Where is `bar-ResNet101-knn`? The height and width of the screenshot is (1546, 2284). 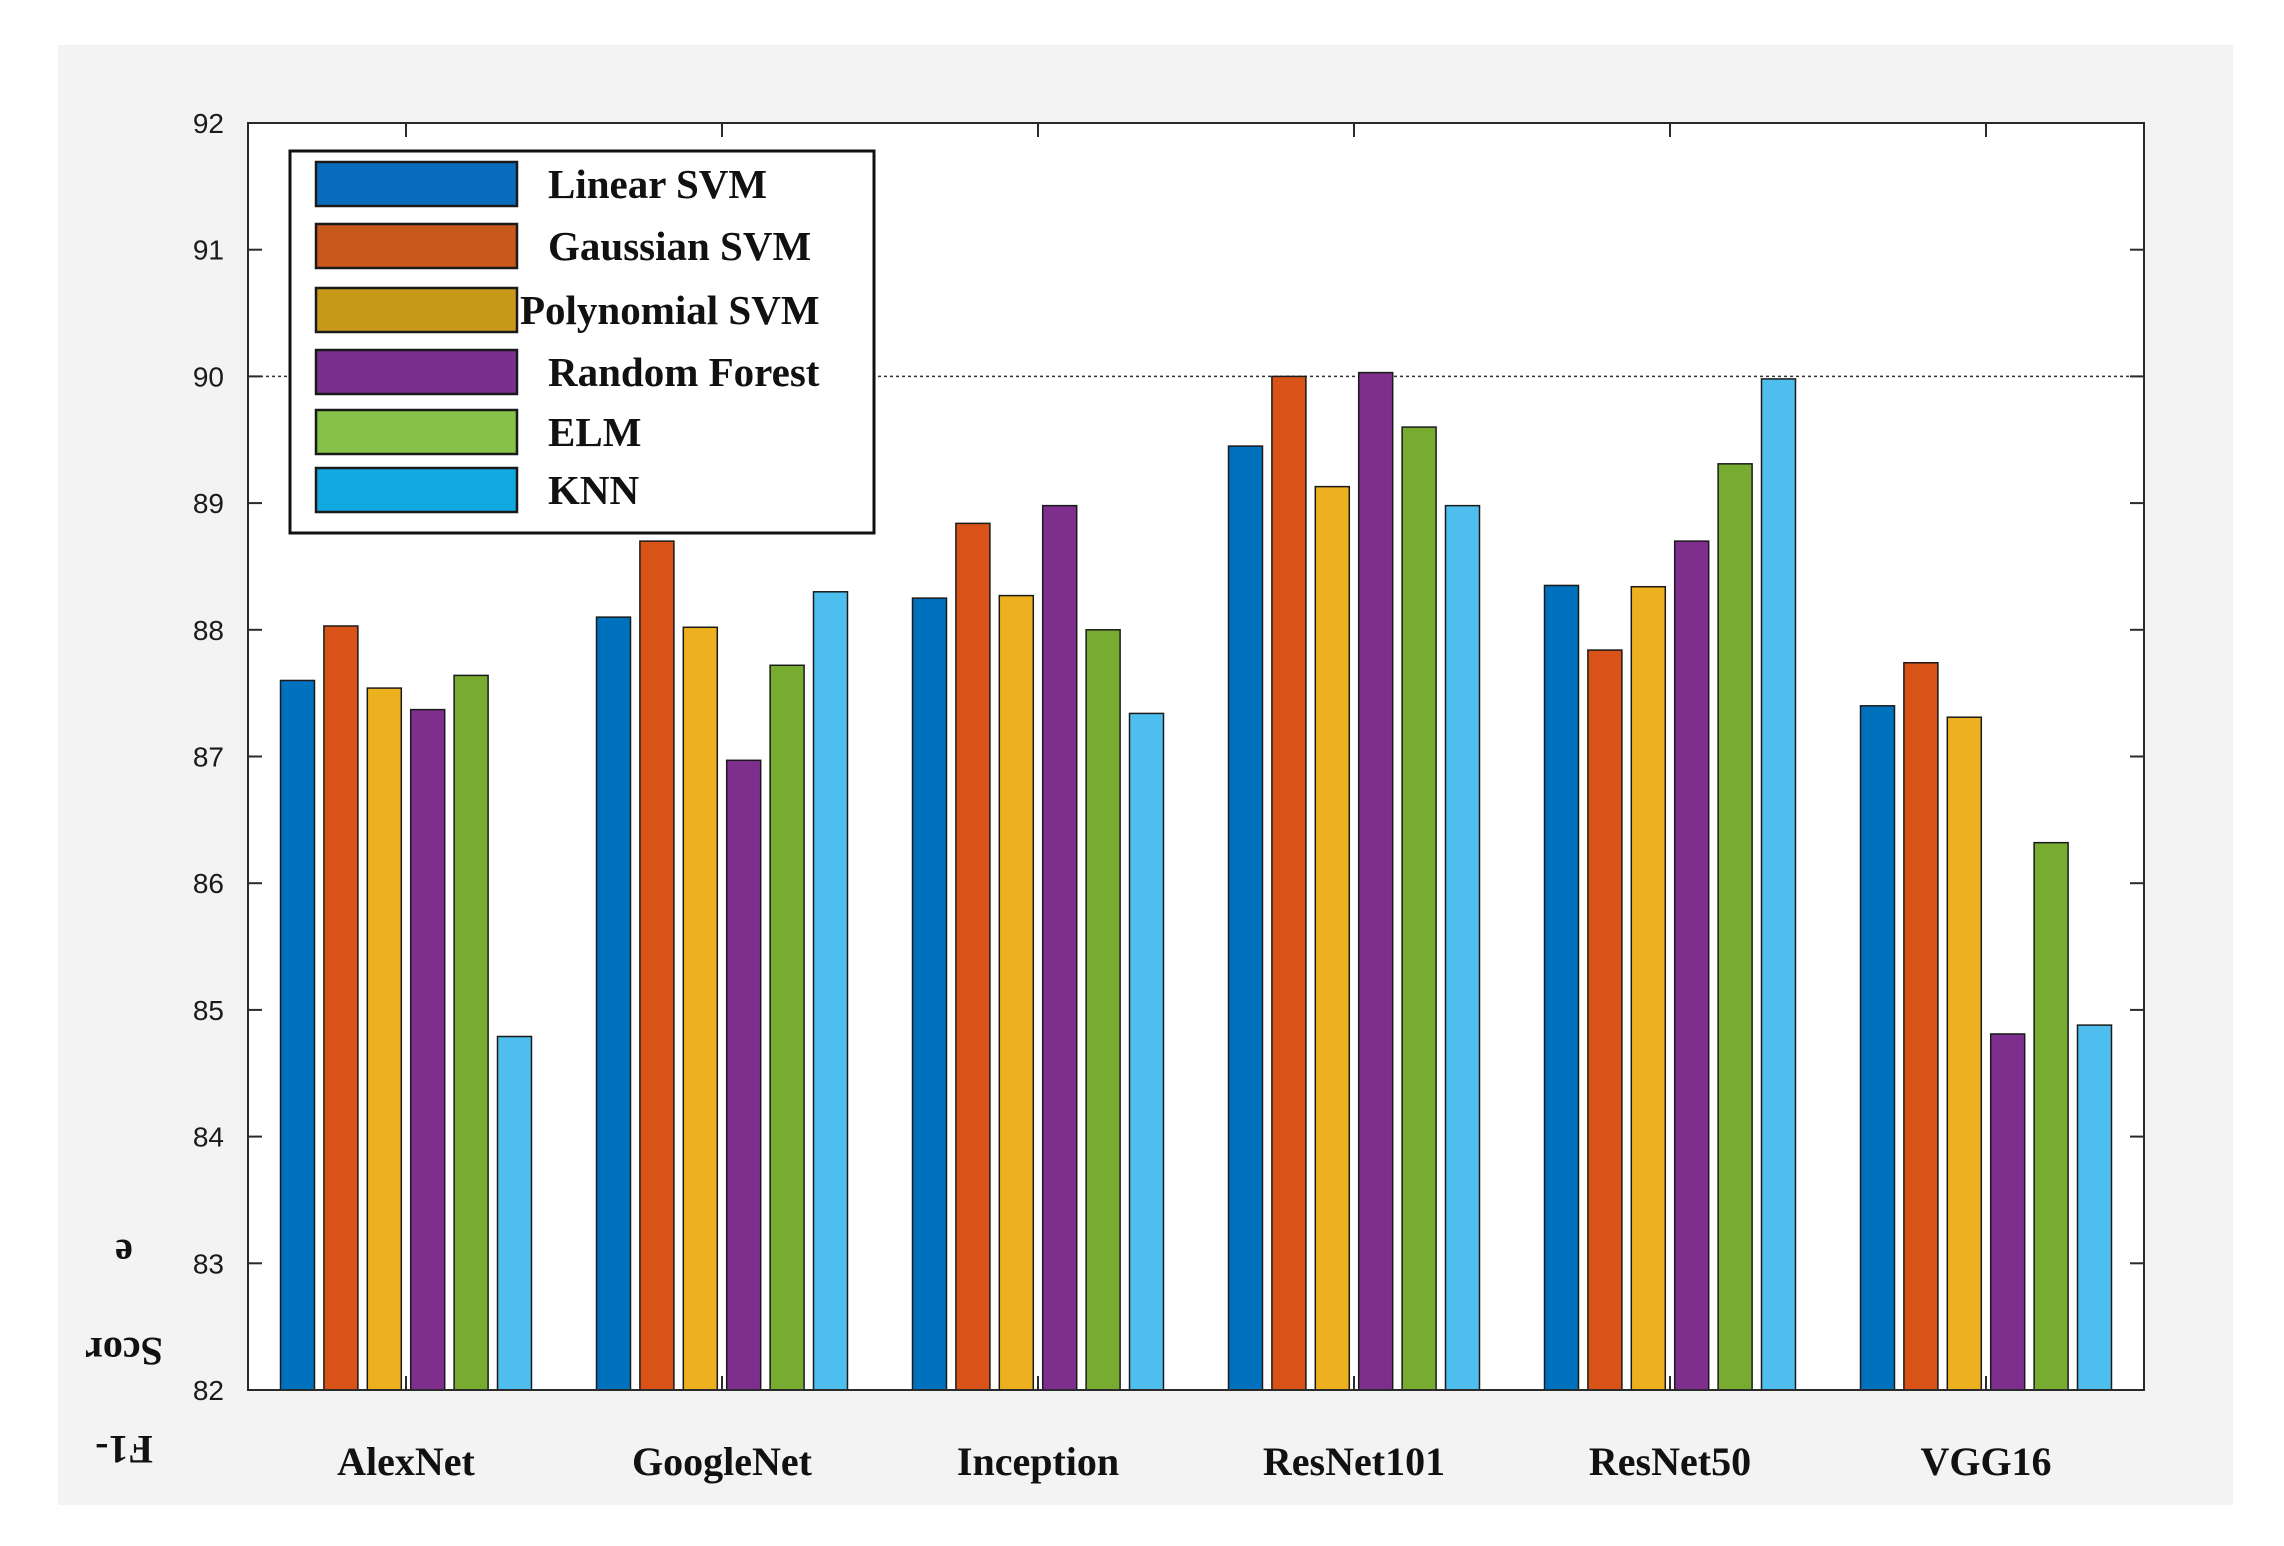 bar-ResNet101-knn is located at coordinates (1462, 947).